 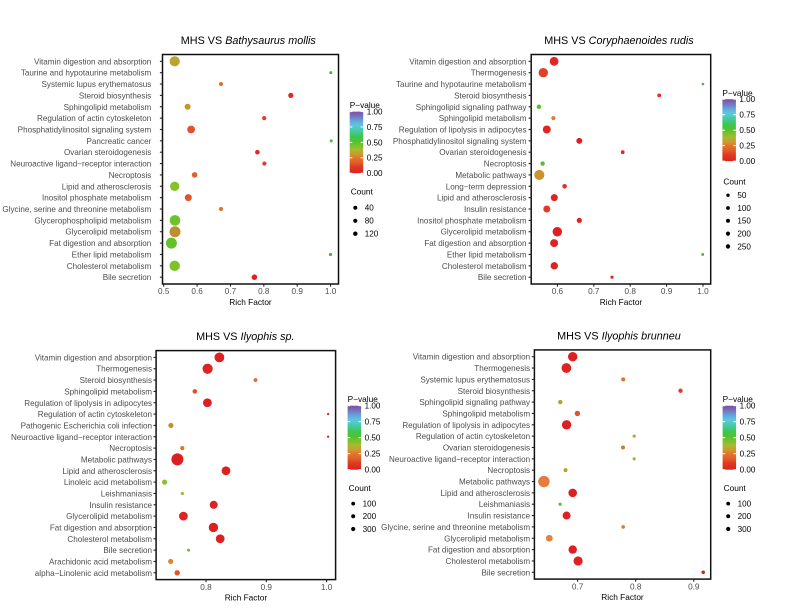 I want to click on svg-text: Glycerophospholipid metabolism, so click(x=92, y=220).